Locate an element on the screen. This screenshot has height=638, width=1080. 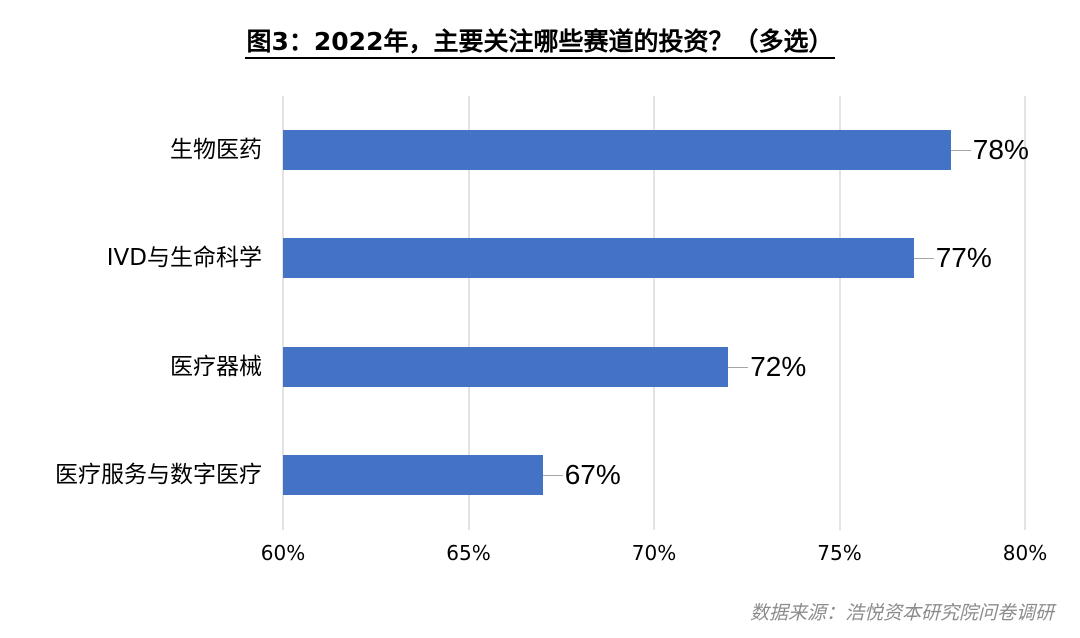
x-tick-label: 70% is located at coordinates (654, 553).